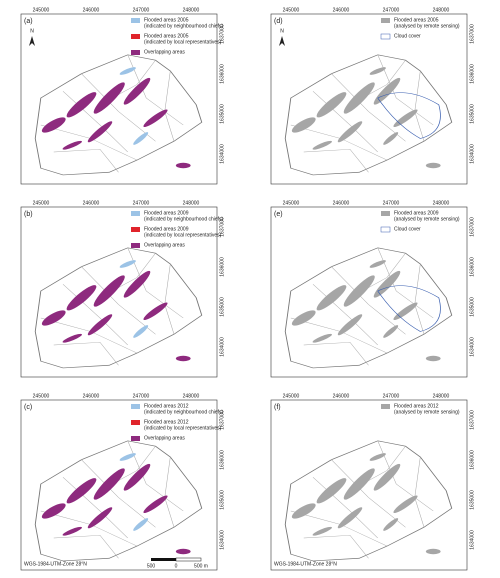  Describe the element at coordinates (28, 21) in the screenshot. I see `panel-label: (a)` at that location.